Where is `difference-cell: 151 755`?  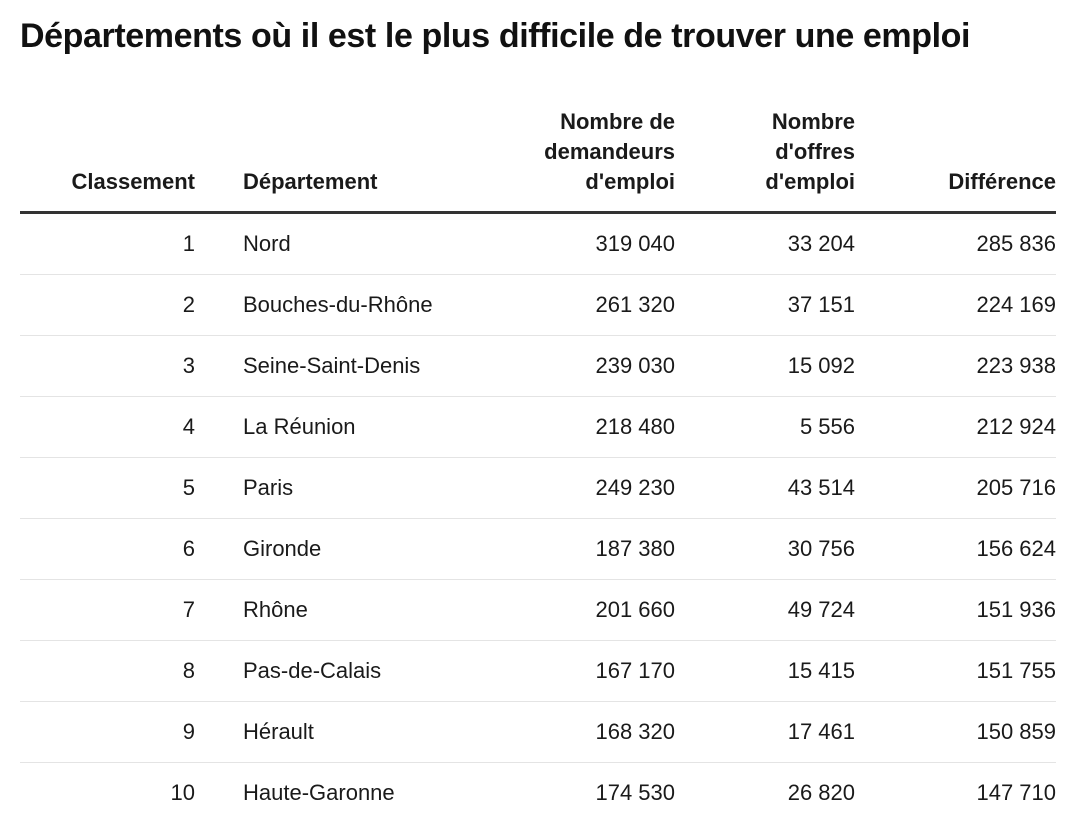
difference-cell: 151 755 is located at coordinates (955, 671).